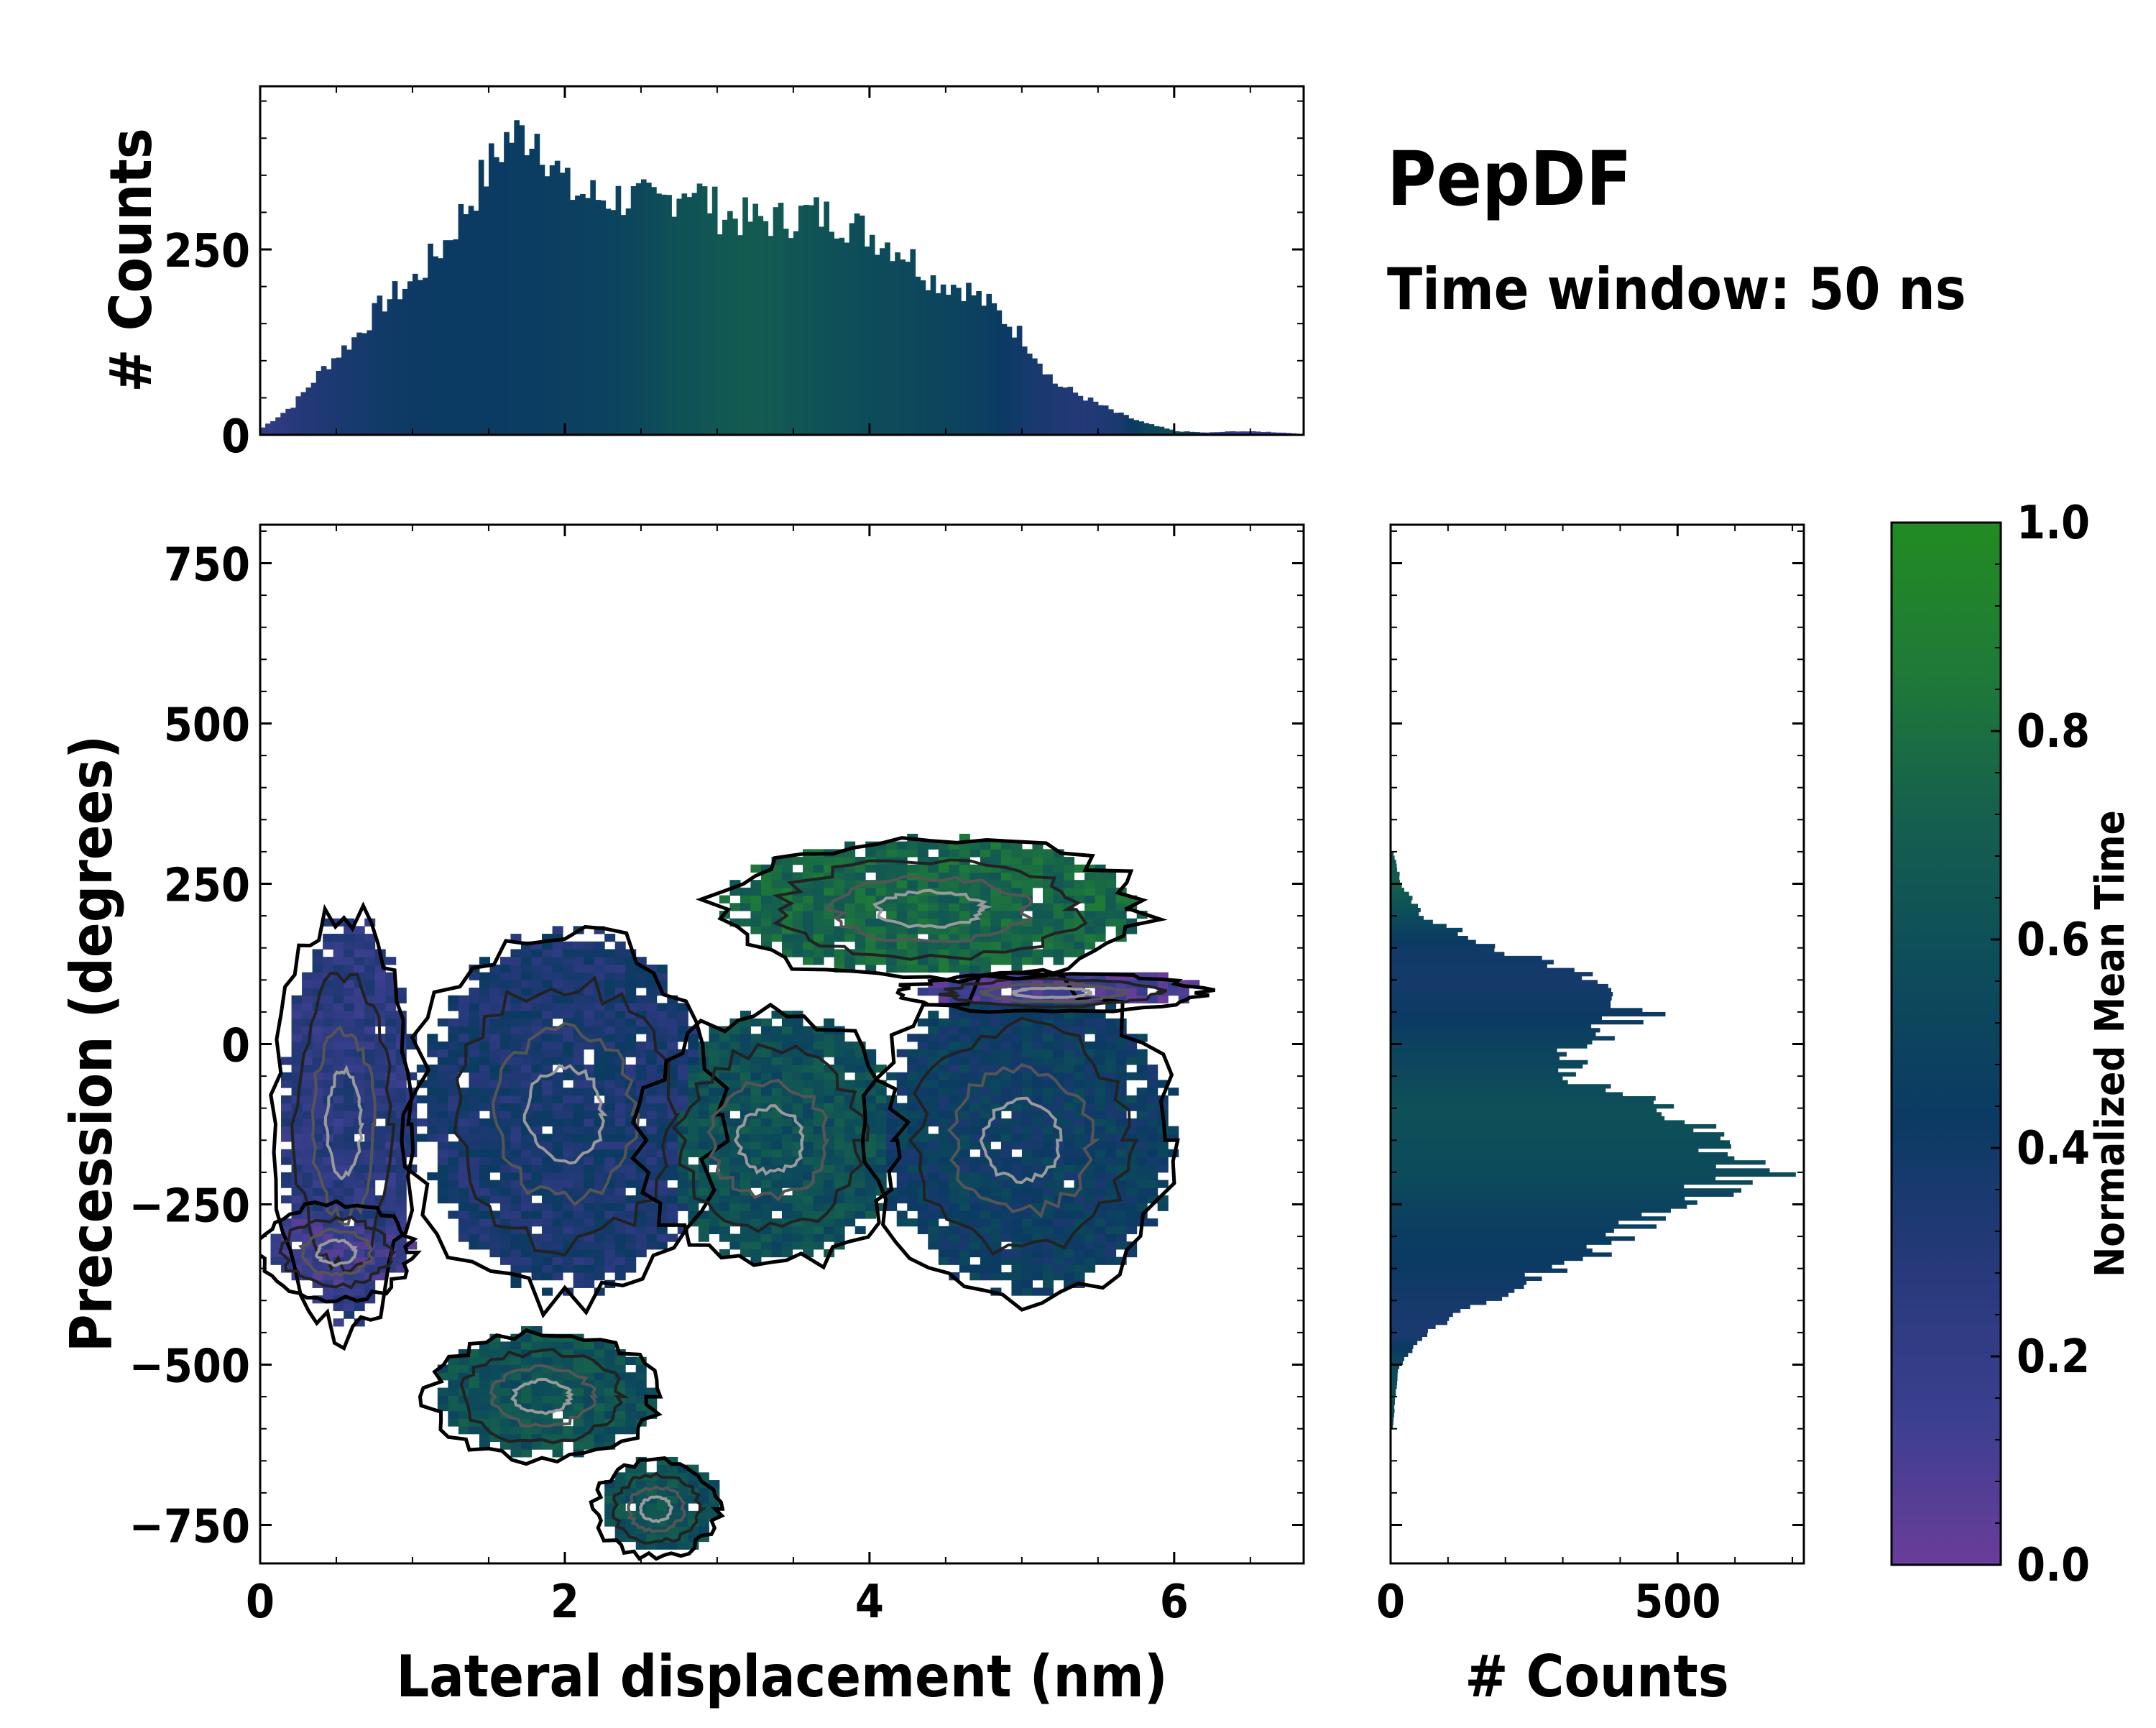  What do you see at coordinates (930, 909) in the screenshot?
I see `density-contour` at bounding box center [930, 909].